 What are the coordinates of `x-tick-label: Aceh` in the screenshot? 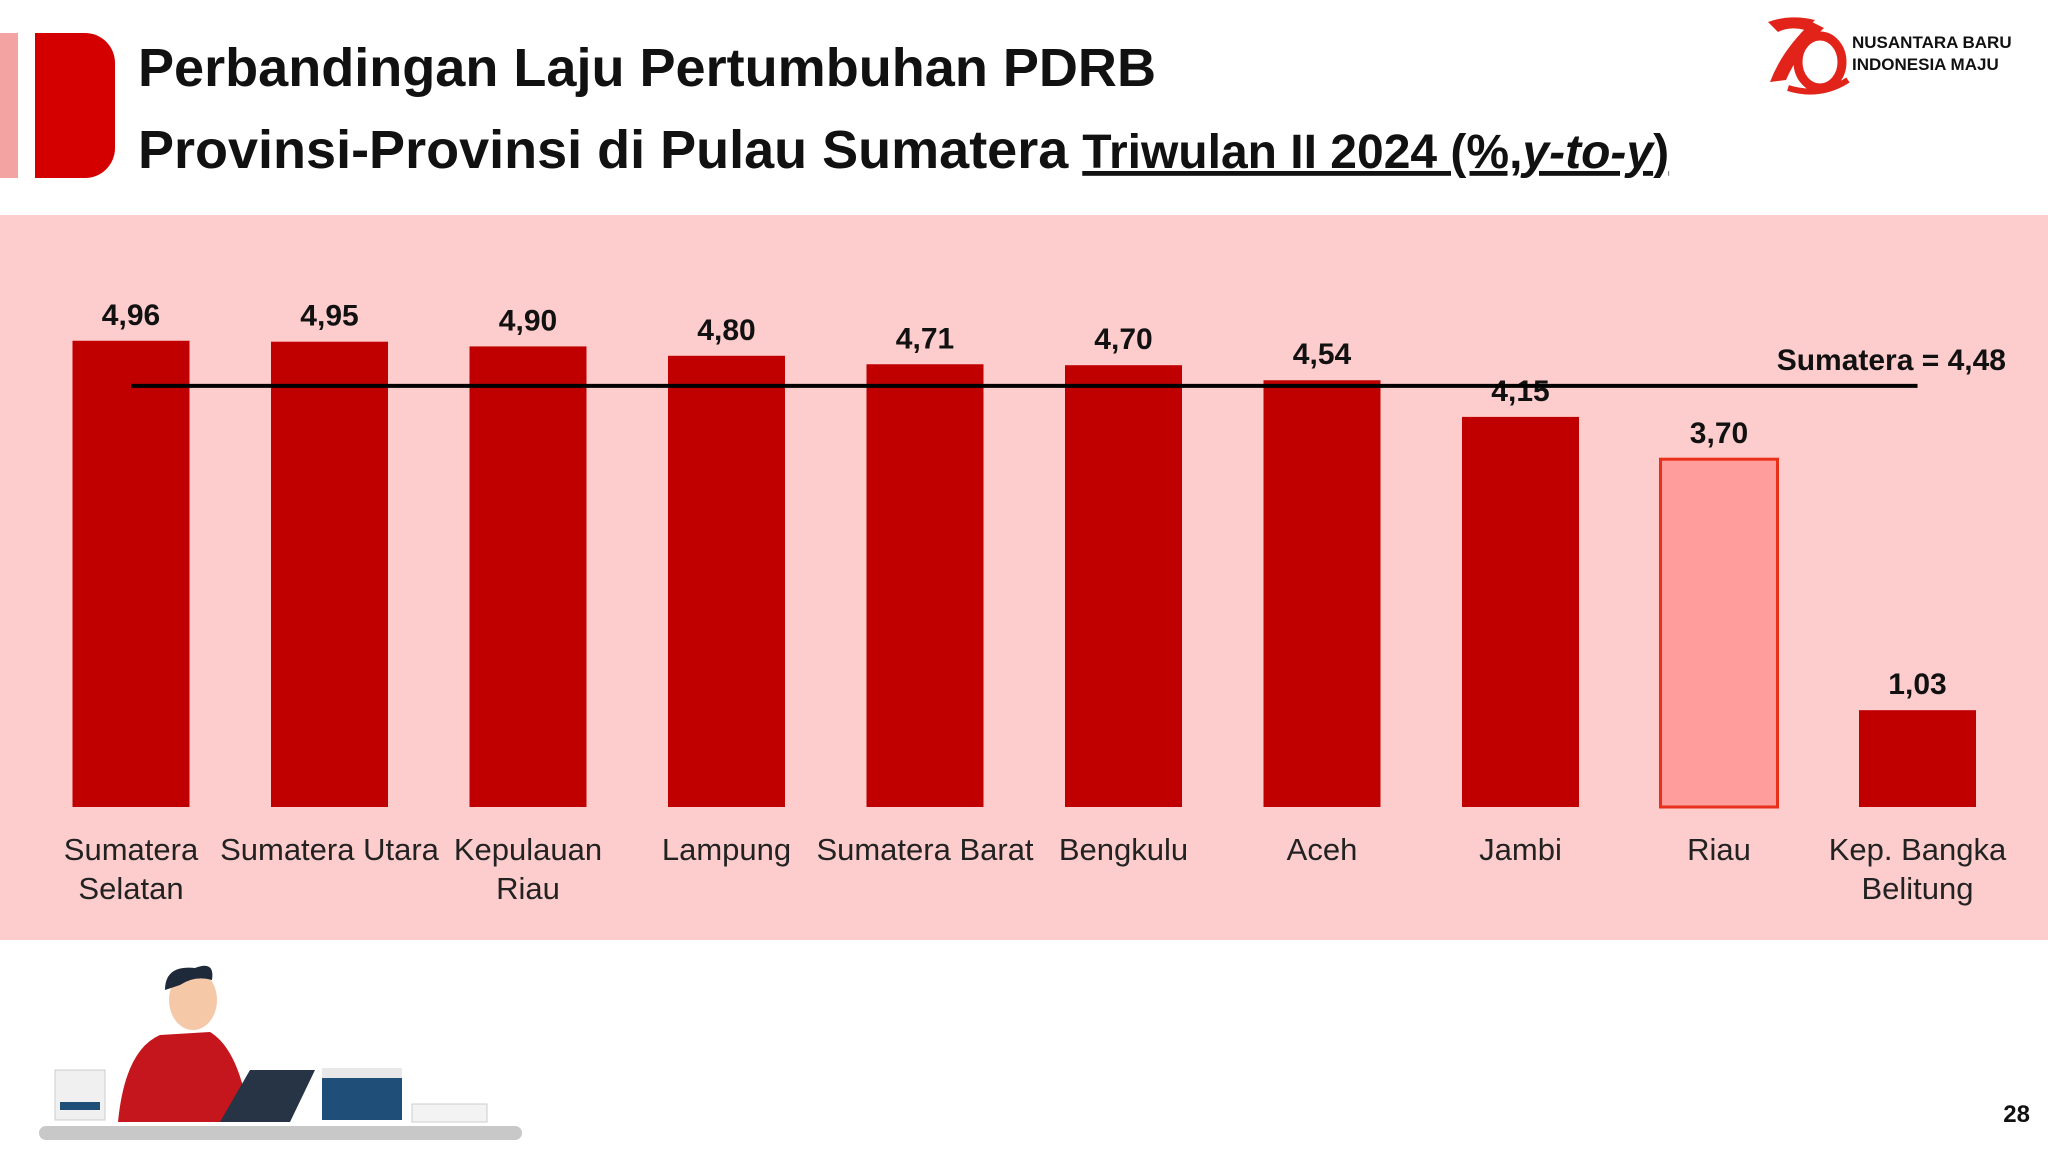 It's located at (1322, 849).